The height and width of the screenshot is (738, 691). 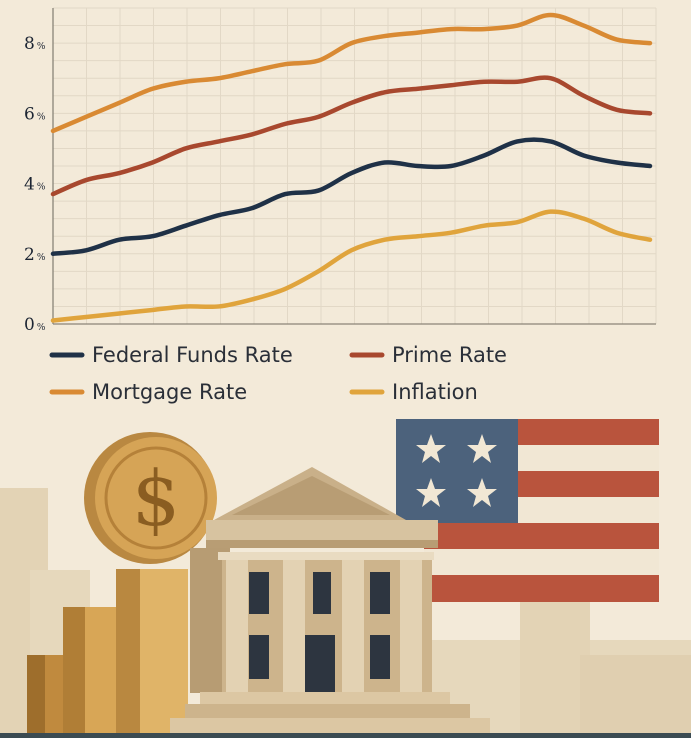 I want to click on y-tick-label: 2%, so click(x=35, y=255).